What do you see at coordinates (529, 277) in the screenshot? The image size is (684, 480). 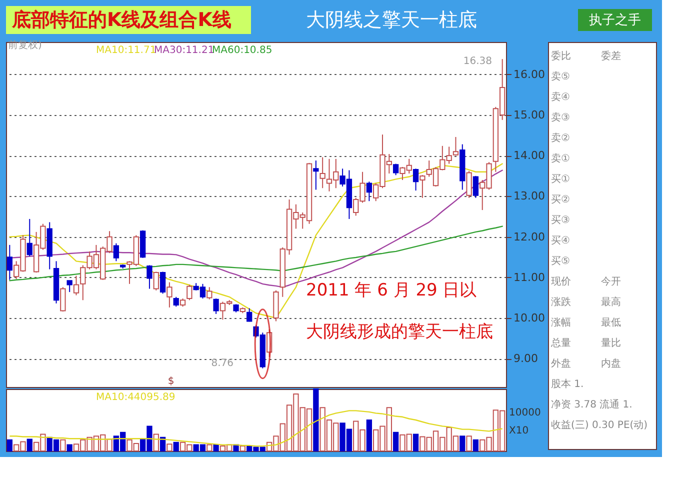 I see `y-tick-label: 11.00` at bounding box center [529, 277].